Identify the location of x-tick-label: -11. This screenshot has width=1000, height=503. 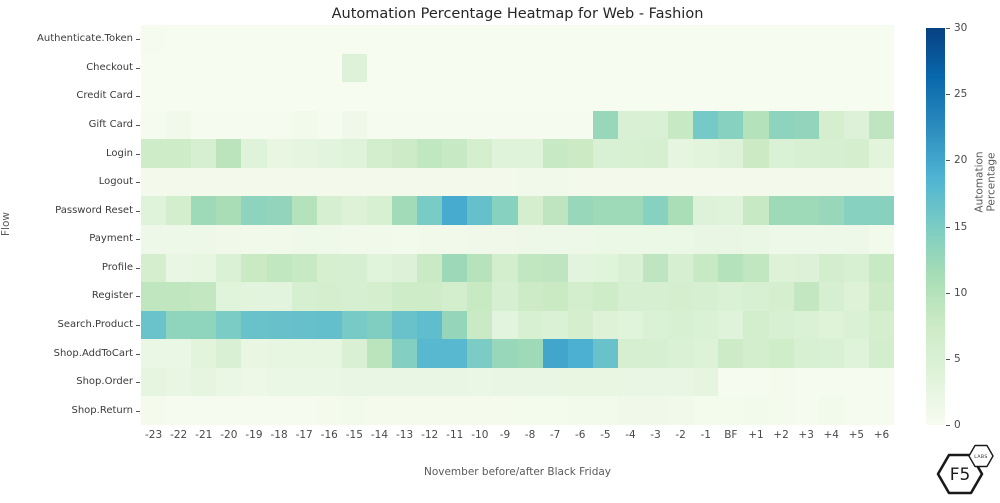
(455, 435).